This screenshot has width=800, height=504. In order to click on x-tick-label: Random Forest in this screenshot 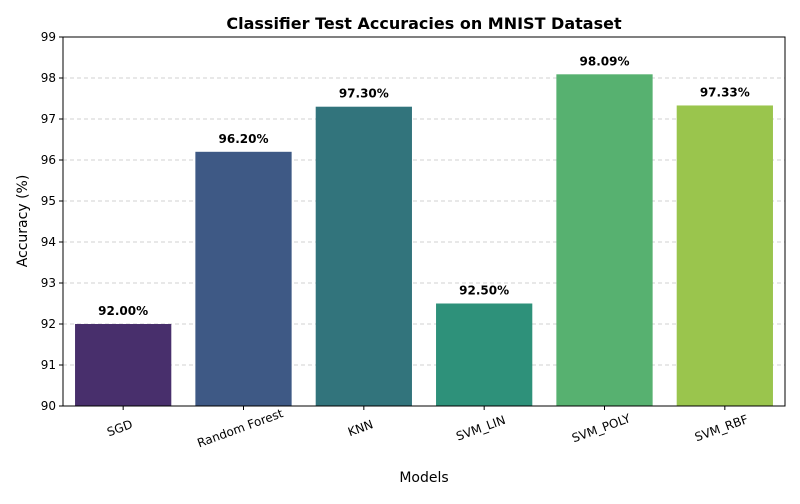, I will do `click(240, 428)`.